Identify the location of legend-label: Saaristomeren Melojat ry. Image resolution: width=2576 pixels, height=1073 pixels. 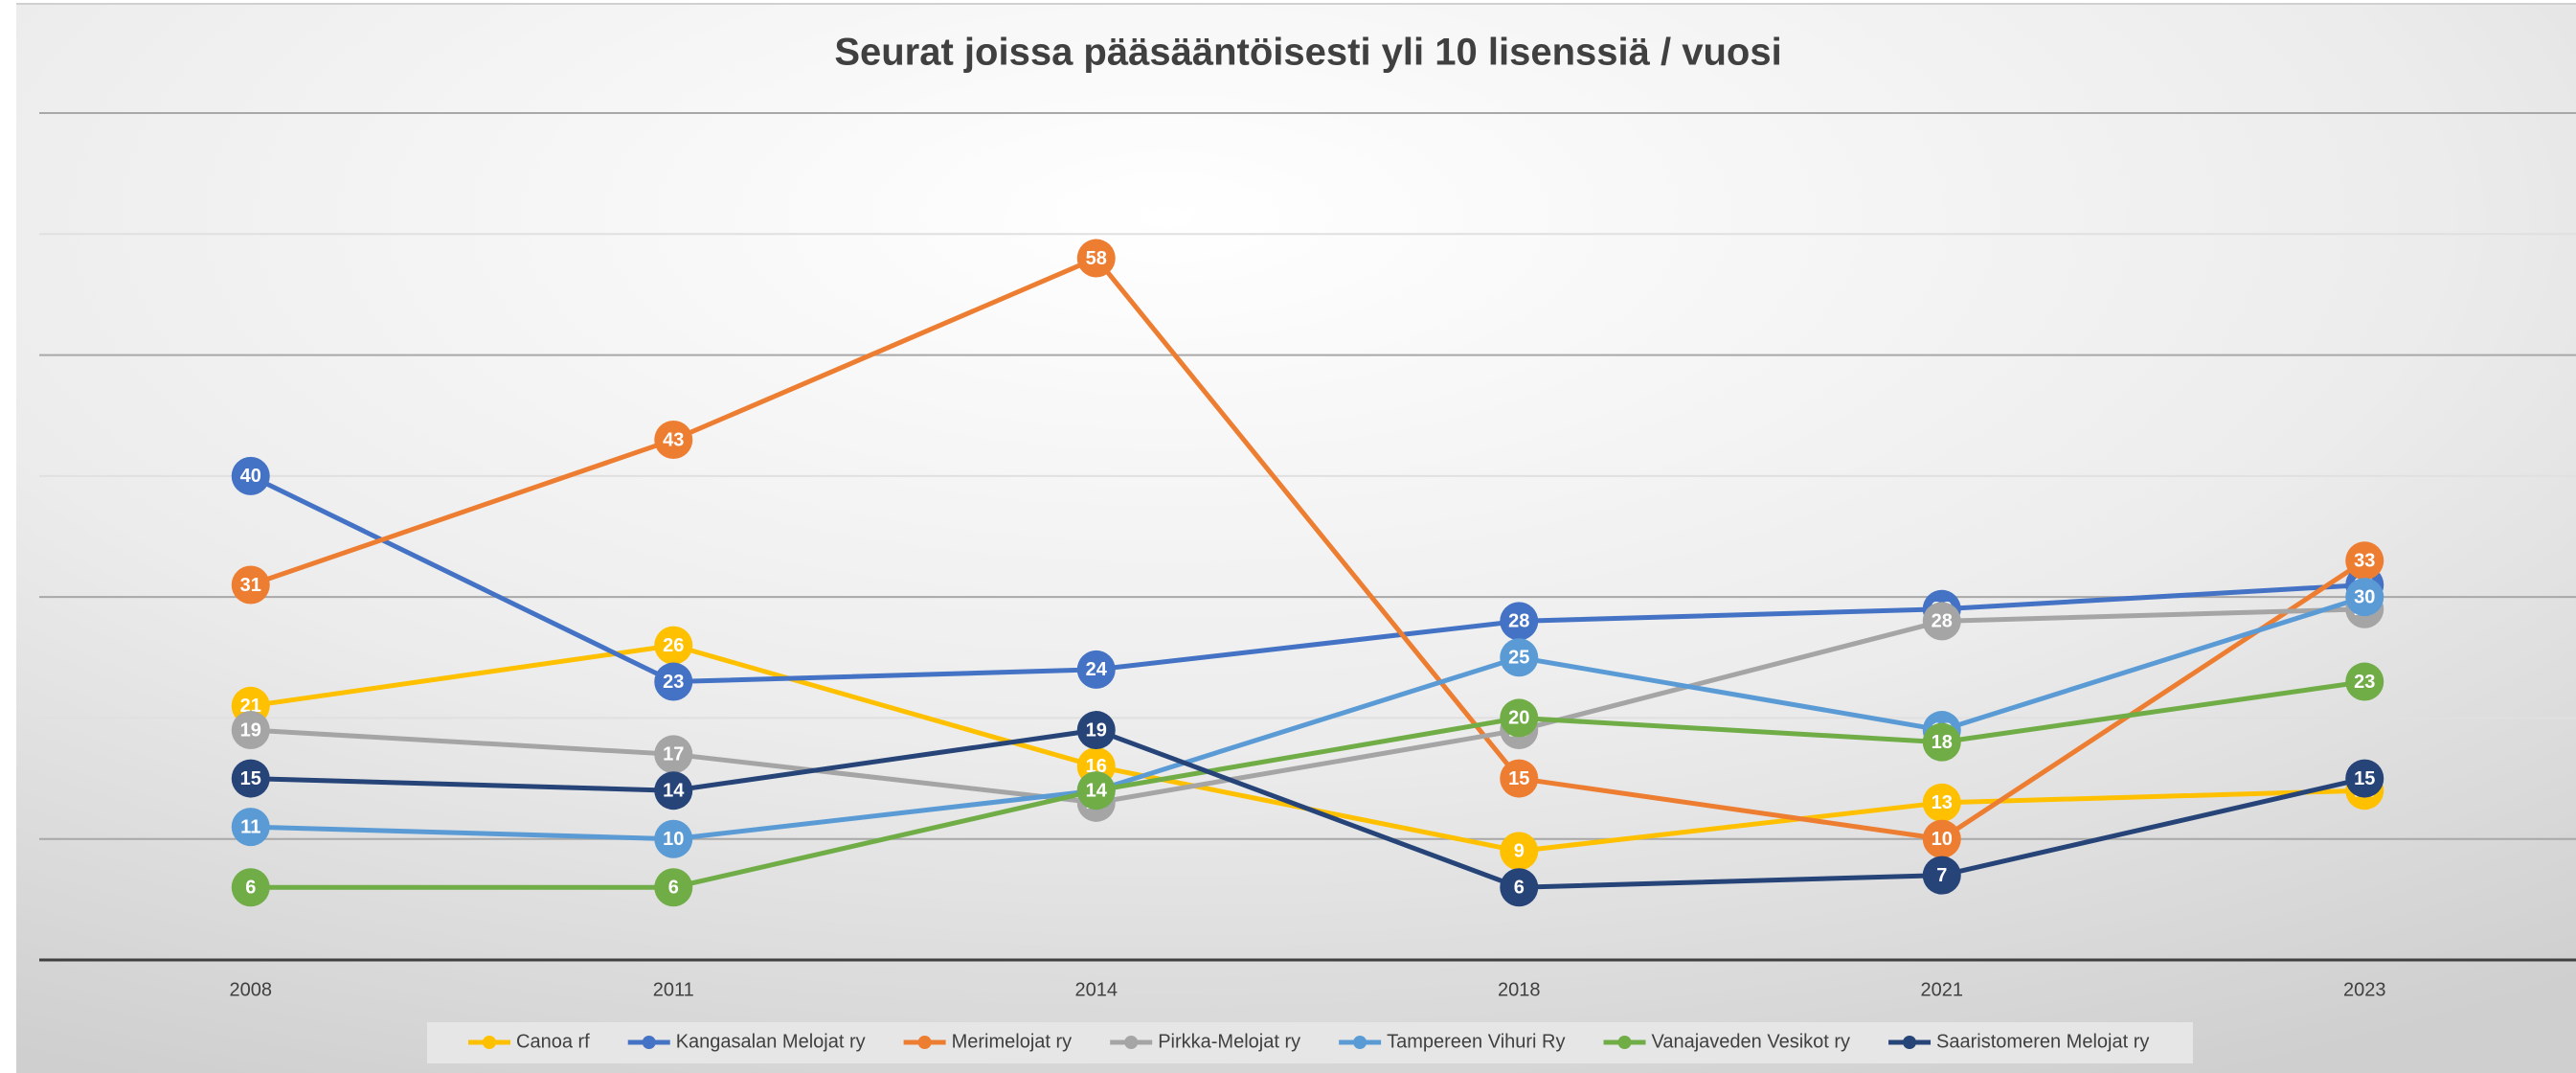
(2043, 1041).